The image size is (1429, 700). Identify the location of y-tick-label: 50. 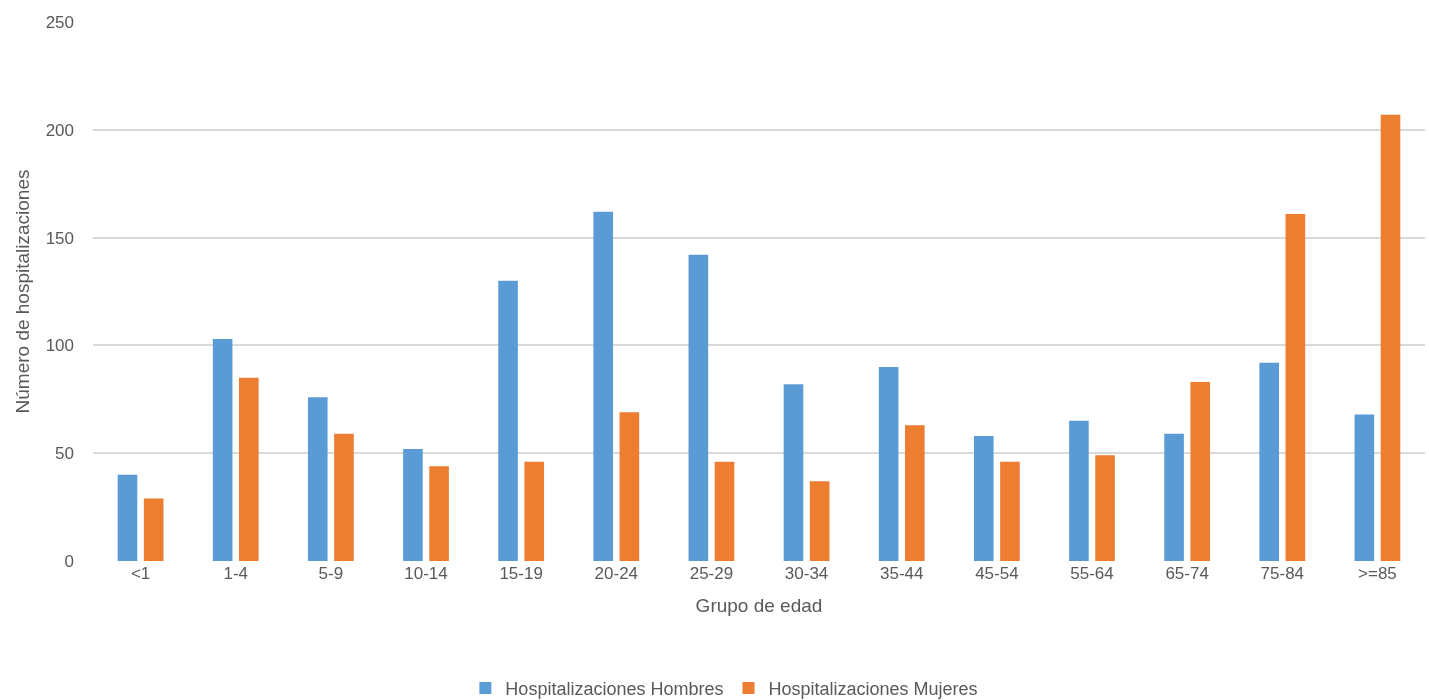
(64, 454).